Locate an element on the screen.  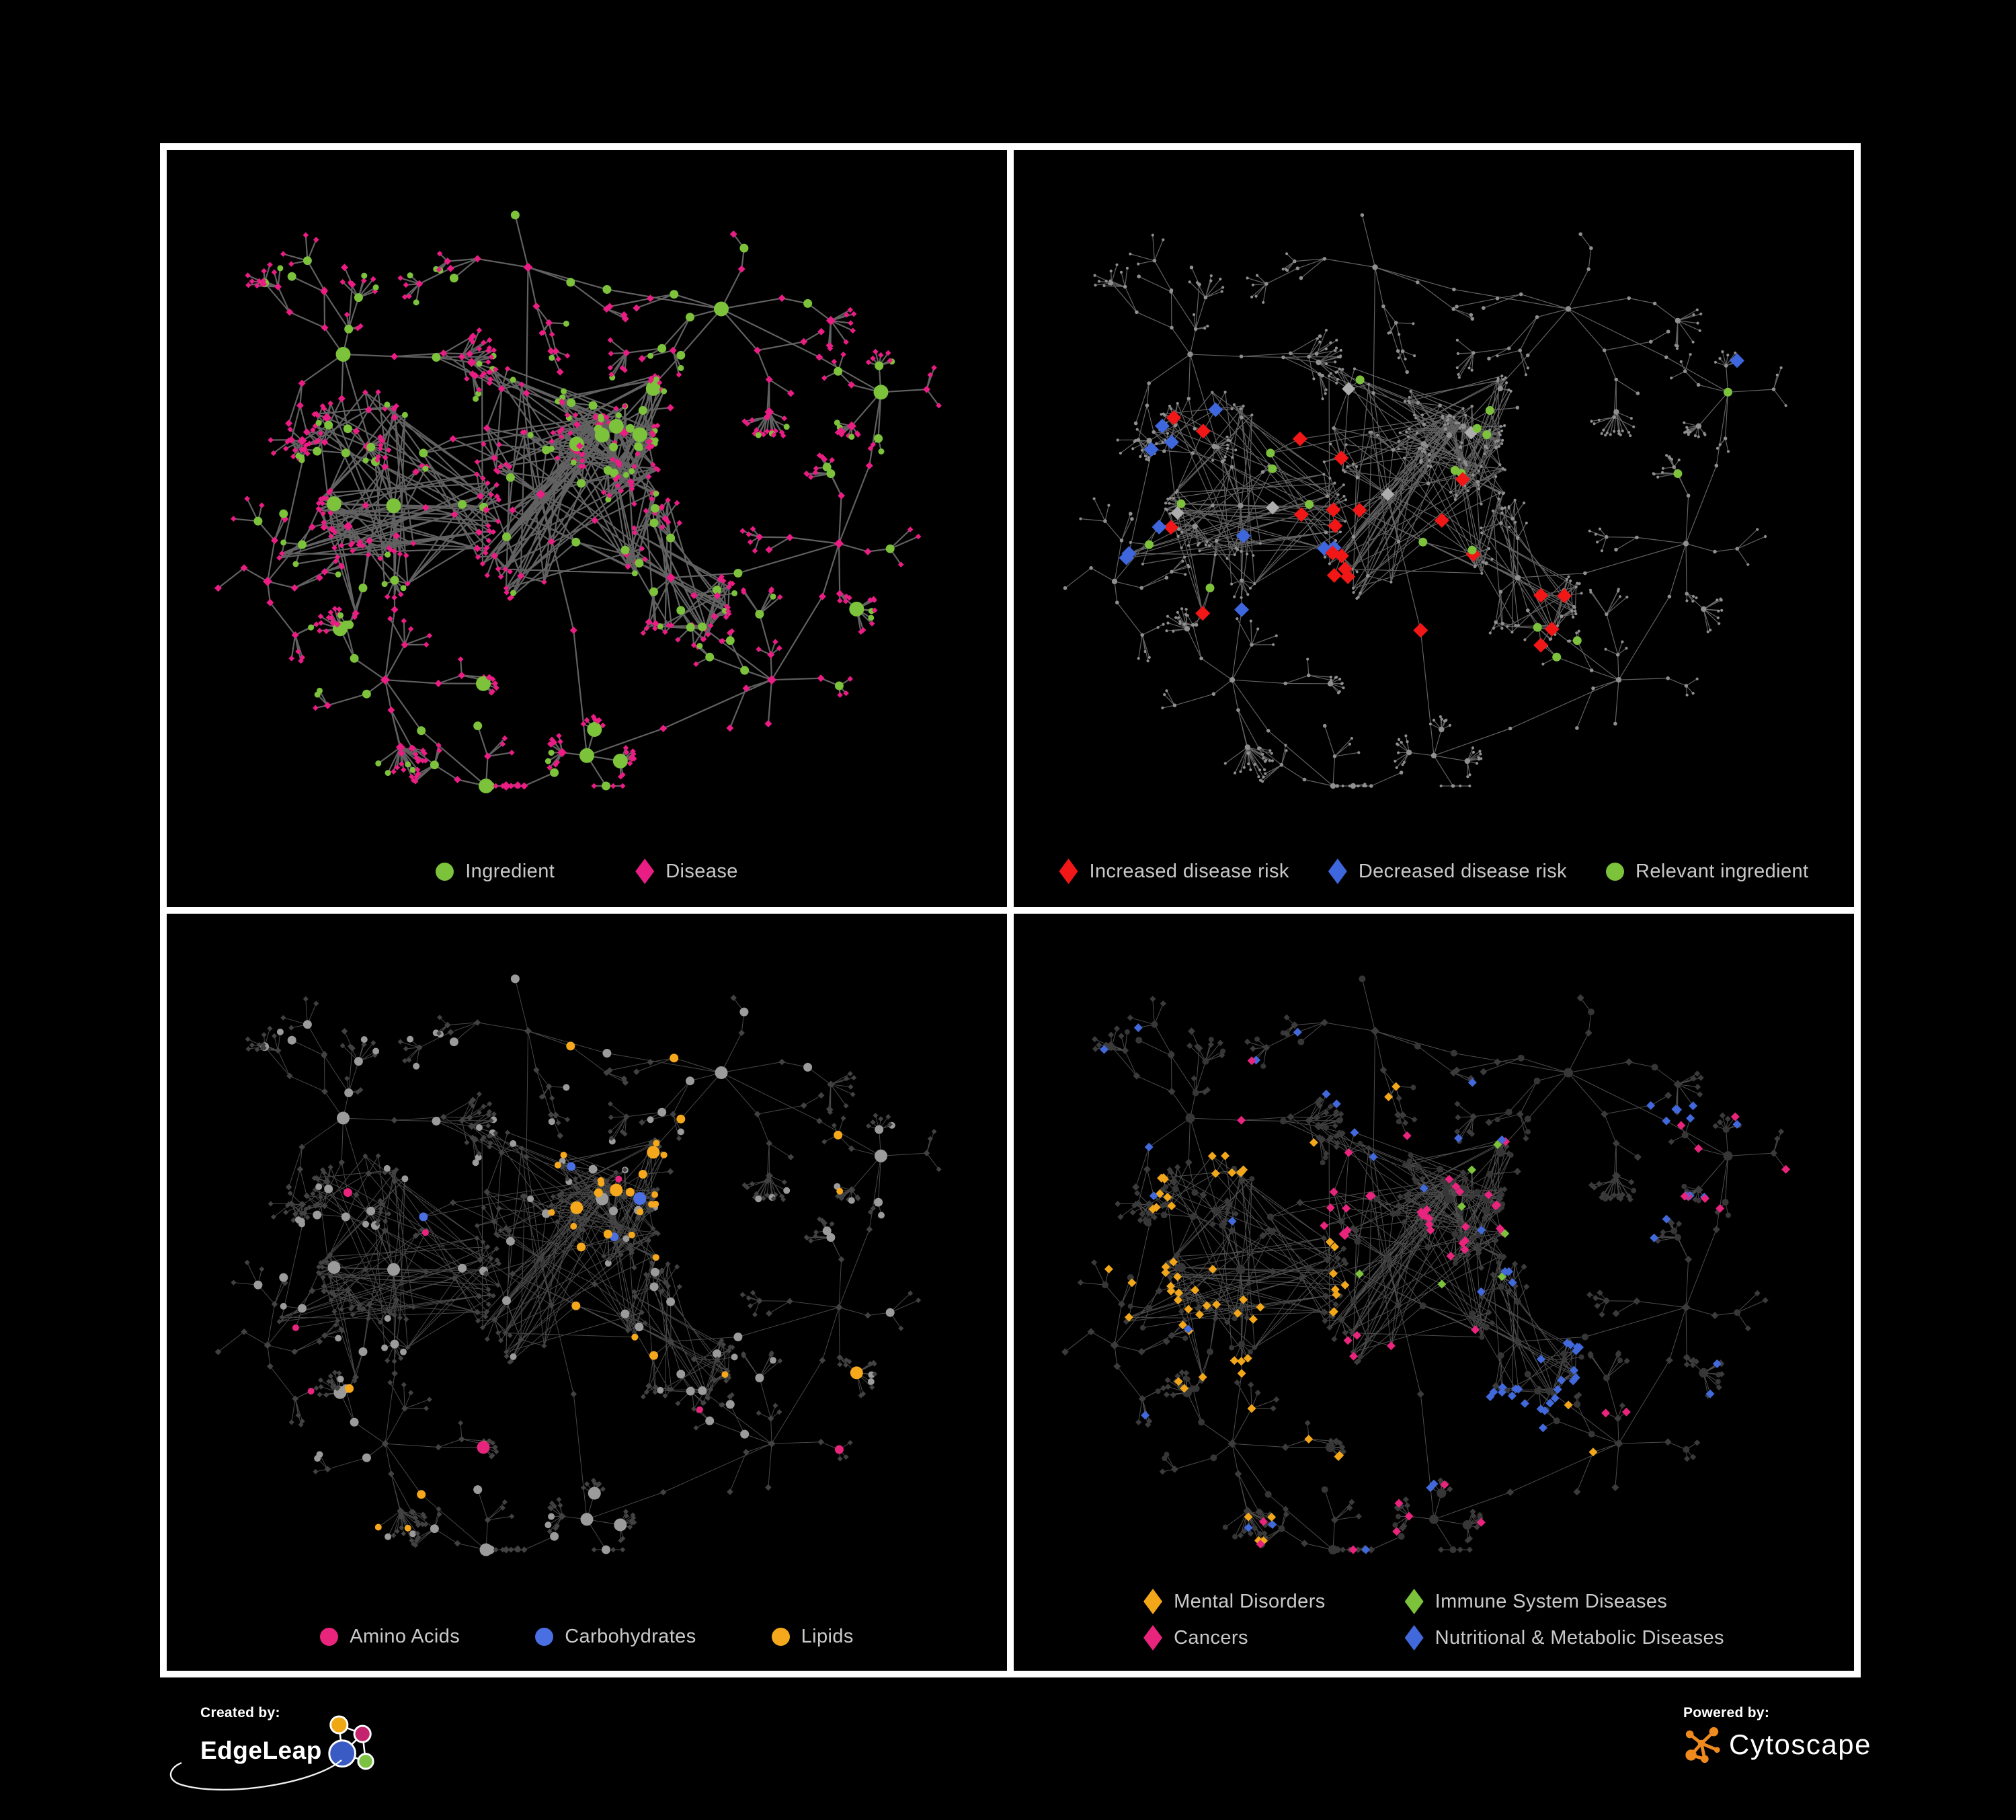
legend-label: Decreased disease risk is located at coordinates (1463, 871).